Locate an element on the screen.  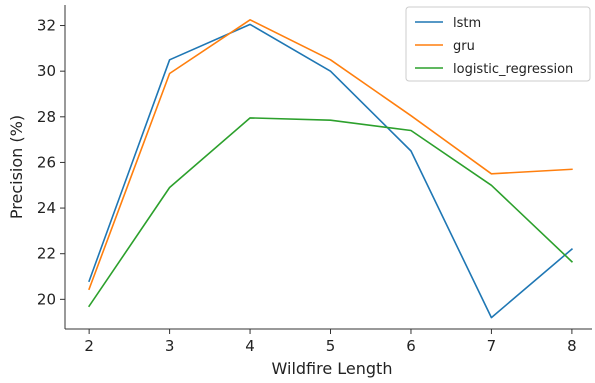
x-tick-label: 5 is located at coordinates (331, 346).